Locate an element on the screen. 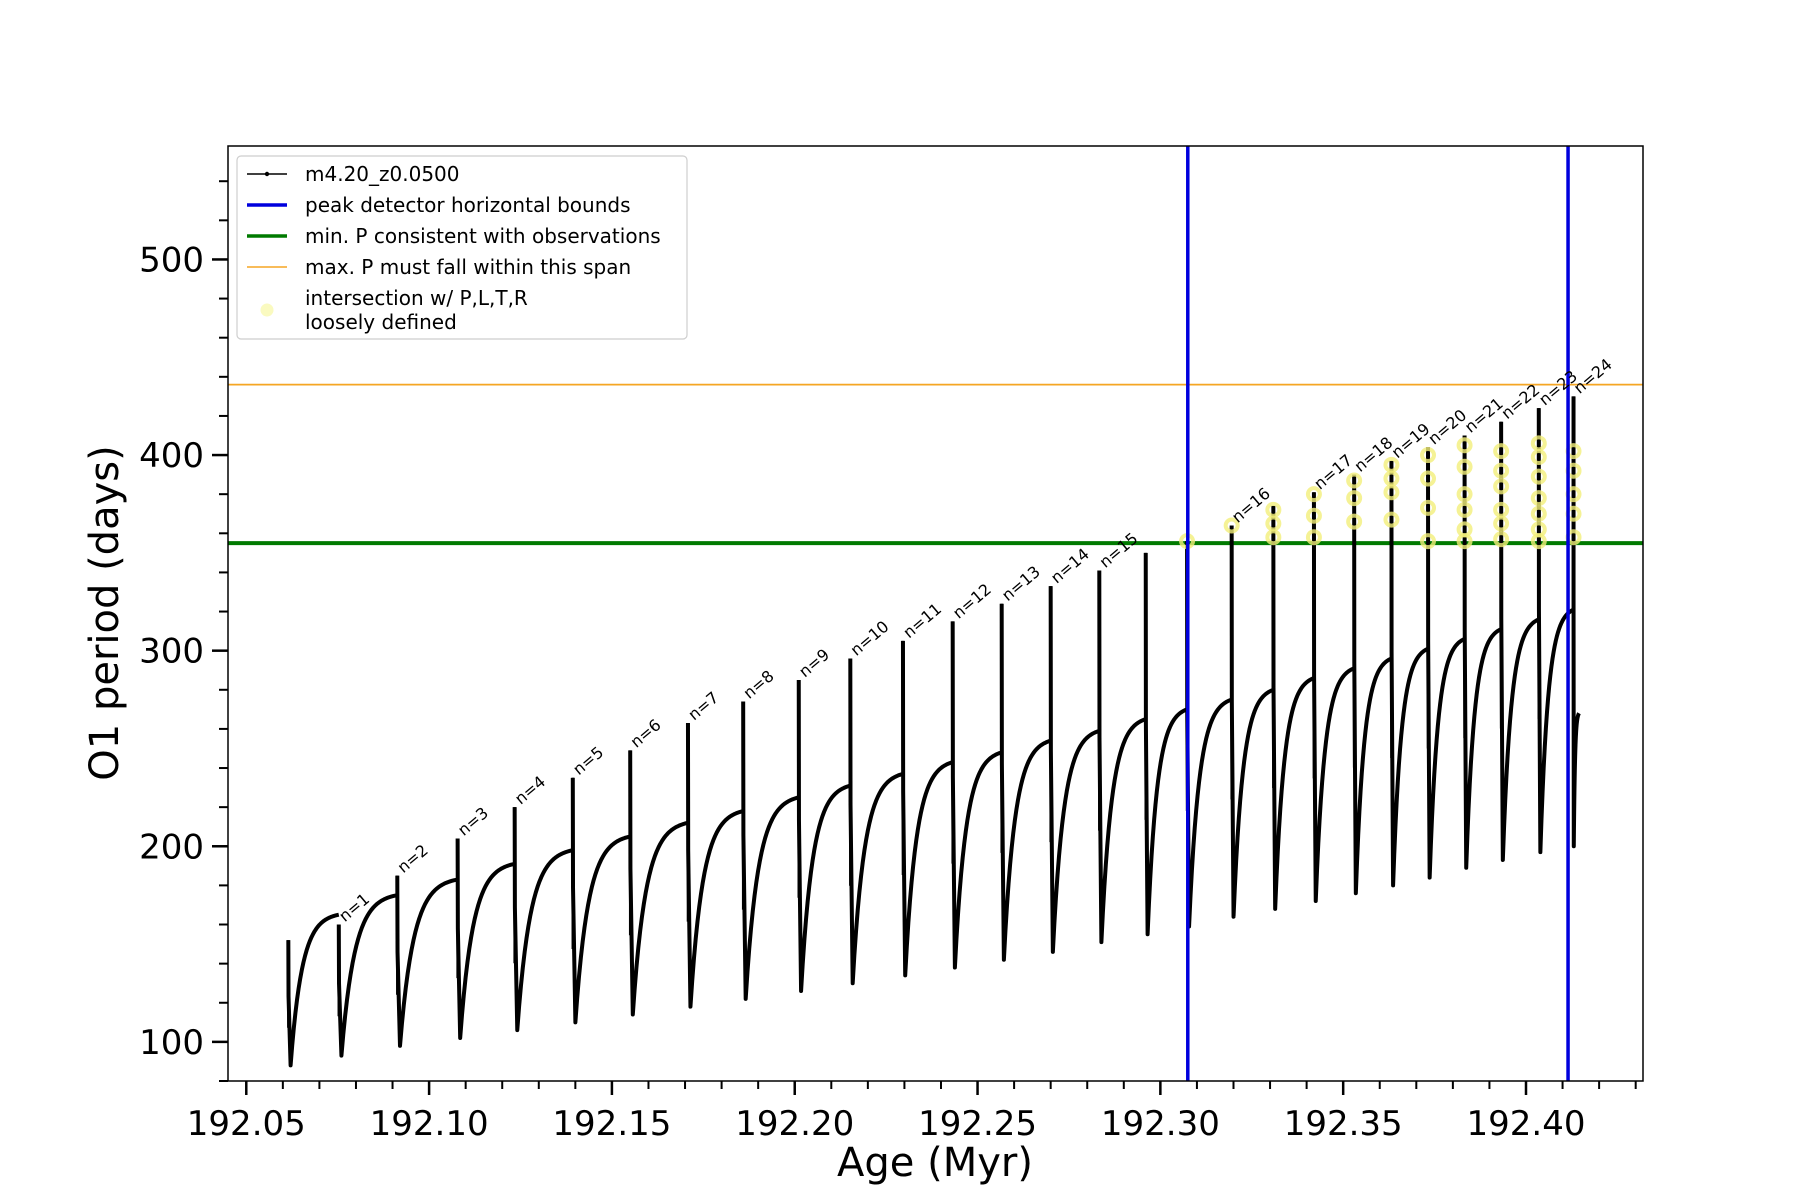  y-axis-title: O1 period (days) is located at coordinates (105, 612).